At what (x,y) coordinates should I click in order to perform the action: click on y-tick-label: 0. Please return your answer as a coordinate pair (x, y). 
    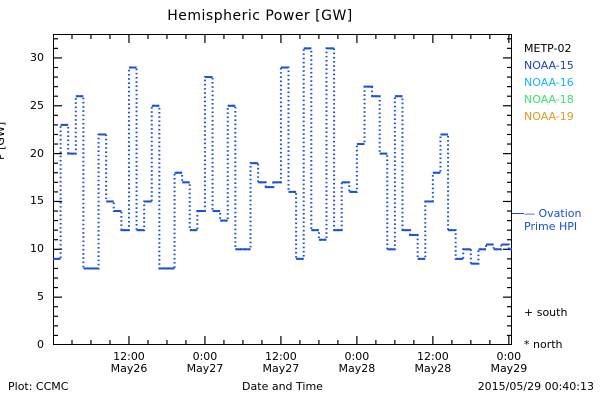
    Looking at the image, I should click on (40, 344).